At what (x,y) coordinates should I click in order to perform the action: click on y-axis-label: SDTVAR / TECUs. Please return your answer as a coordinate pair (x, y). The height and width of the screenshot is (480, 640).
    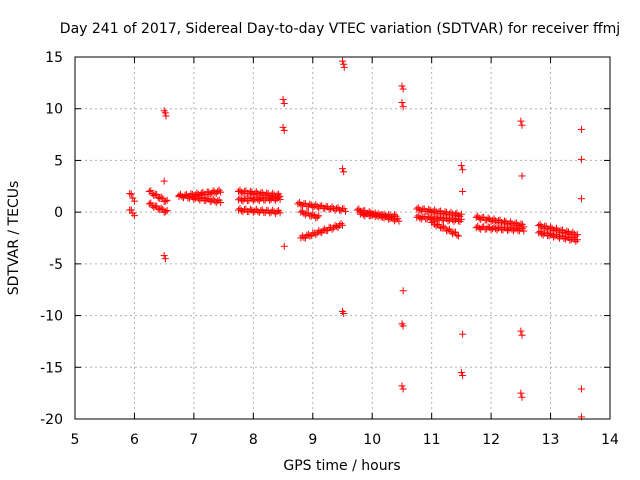
    Looking at the image, I should click on (14, 238).